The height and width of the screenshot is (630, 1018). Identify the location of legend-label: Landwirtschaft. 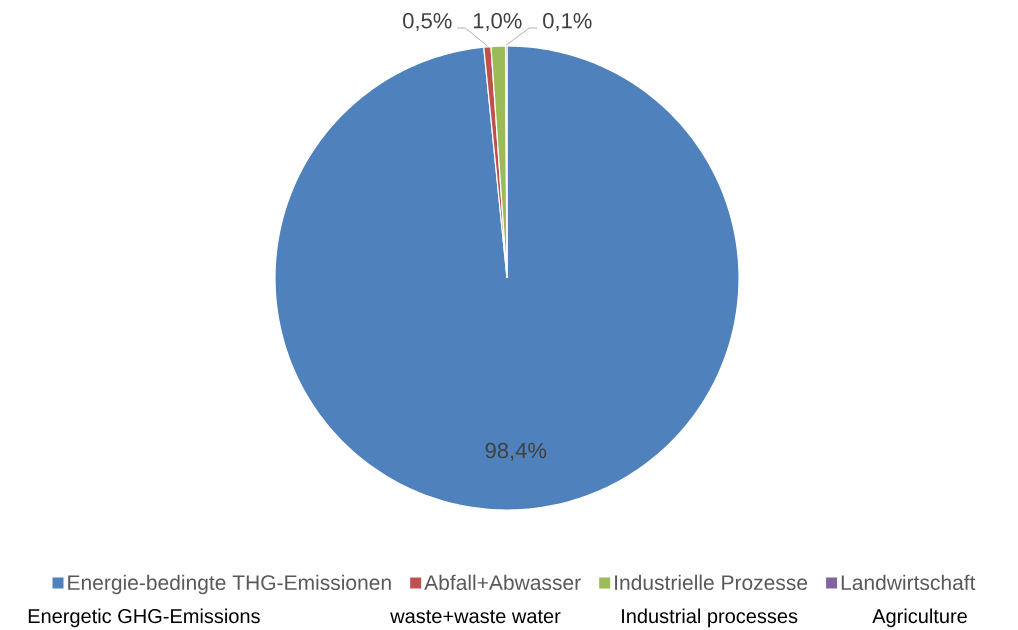
(908, 582).